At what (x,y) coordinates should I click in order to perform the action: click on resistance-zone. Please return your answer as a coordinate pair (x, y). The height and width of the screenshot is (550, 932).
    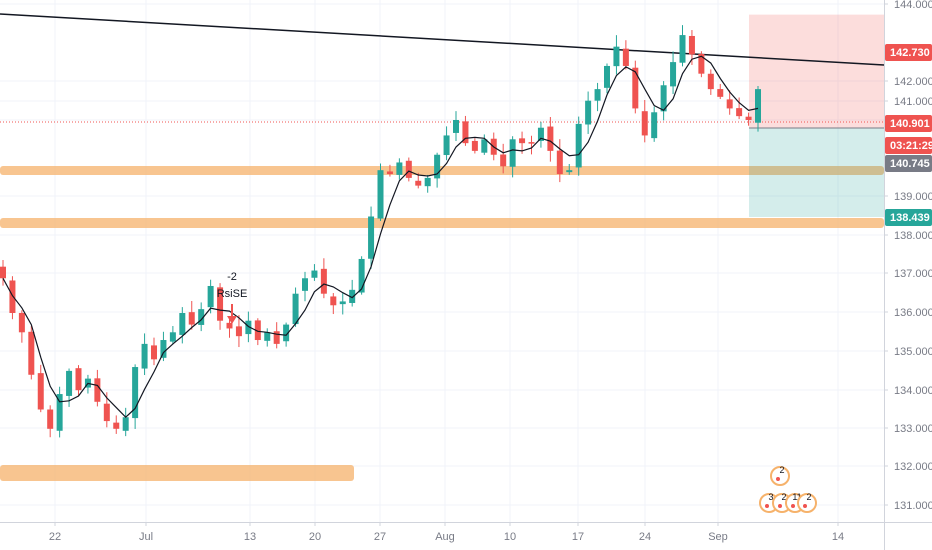
    Looking at the image, I should click on (442, 170).